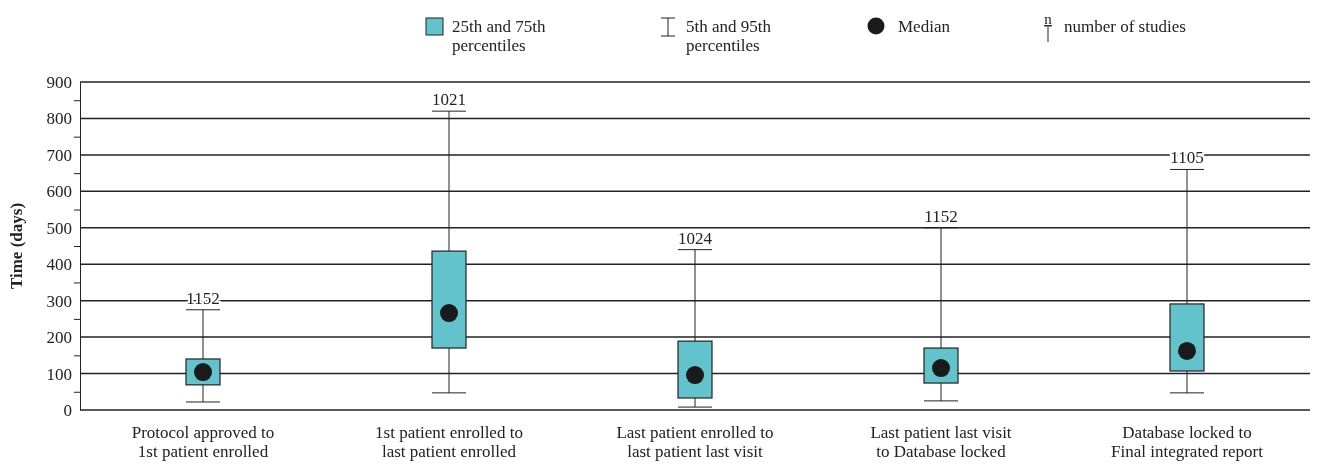 The height and width of the screenshot is (468, 1330). I want to click on y-tick-label: 500, so click(59, 228).